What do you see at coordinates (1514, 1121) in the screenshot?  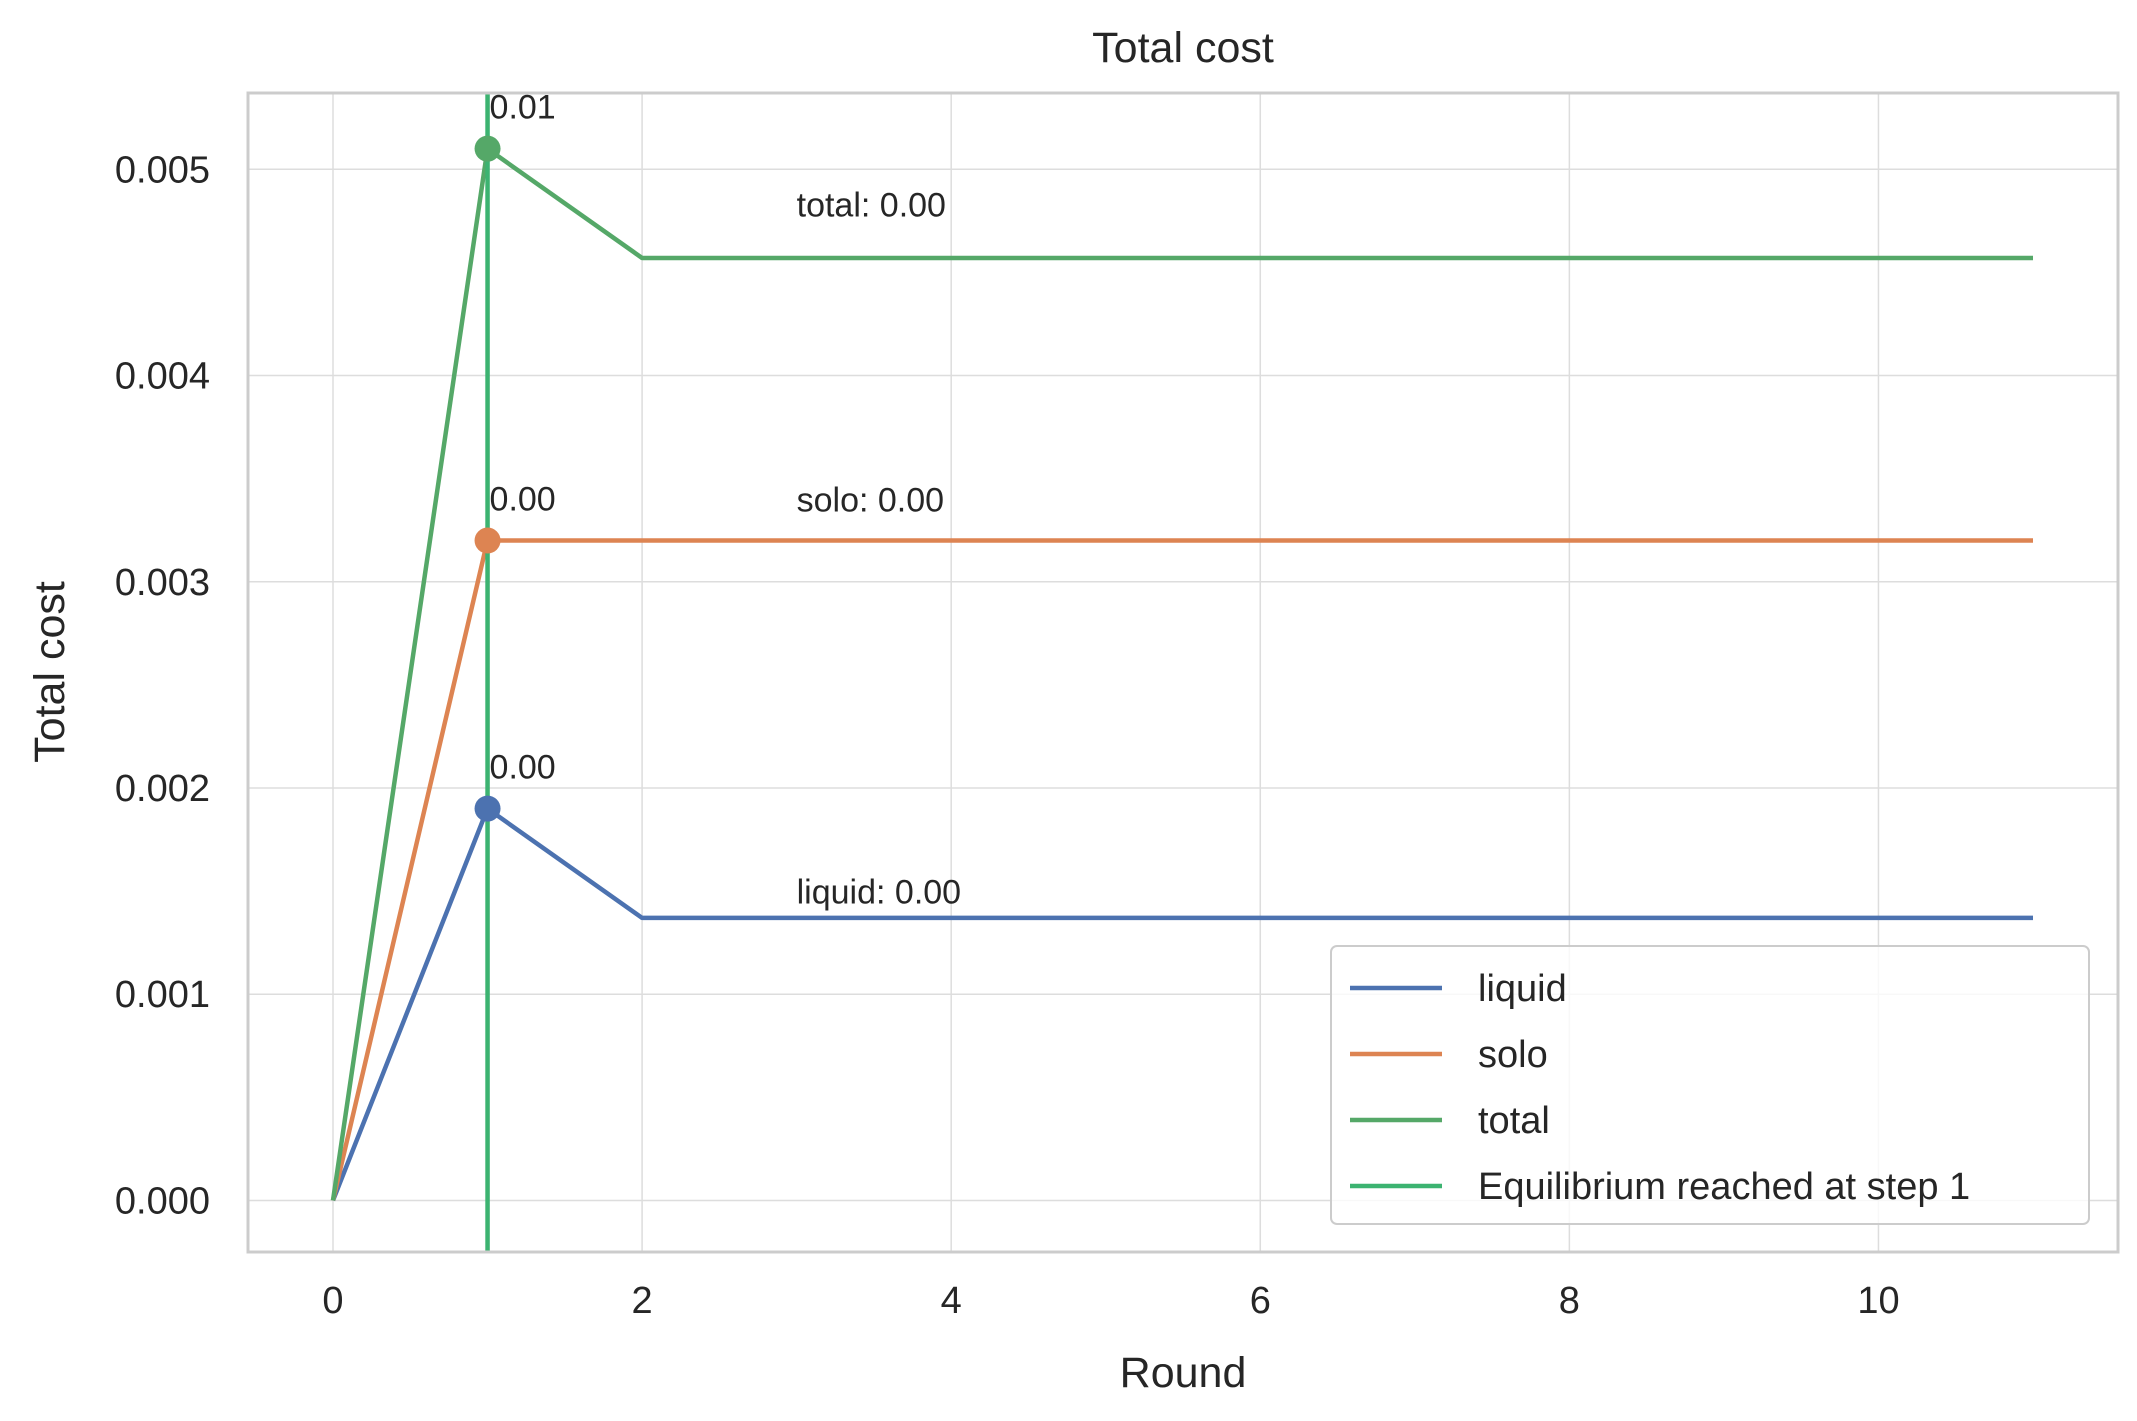 I see `legend-label: total` at bounding box center [1514, 1121].